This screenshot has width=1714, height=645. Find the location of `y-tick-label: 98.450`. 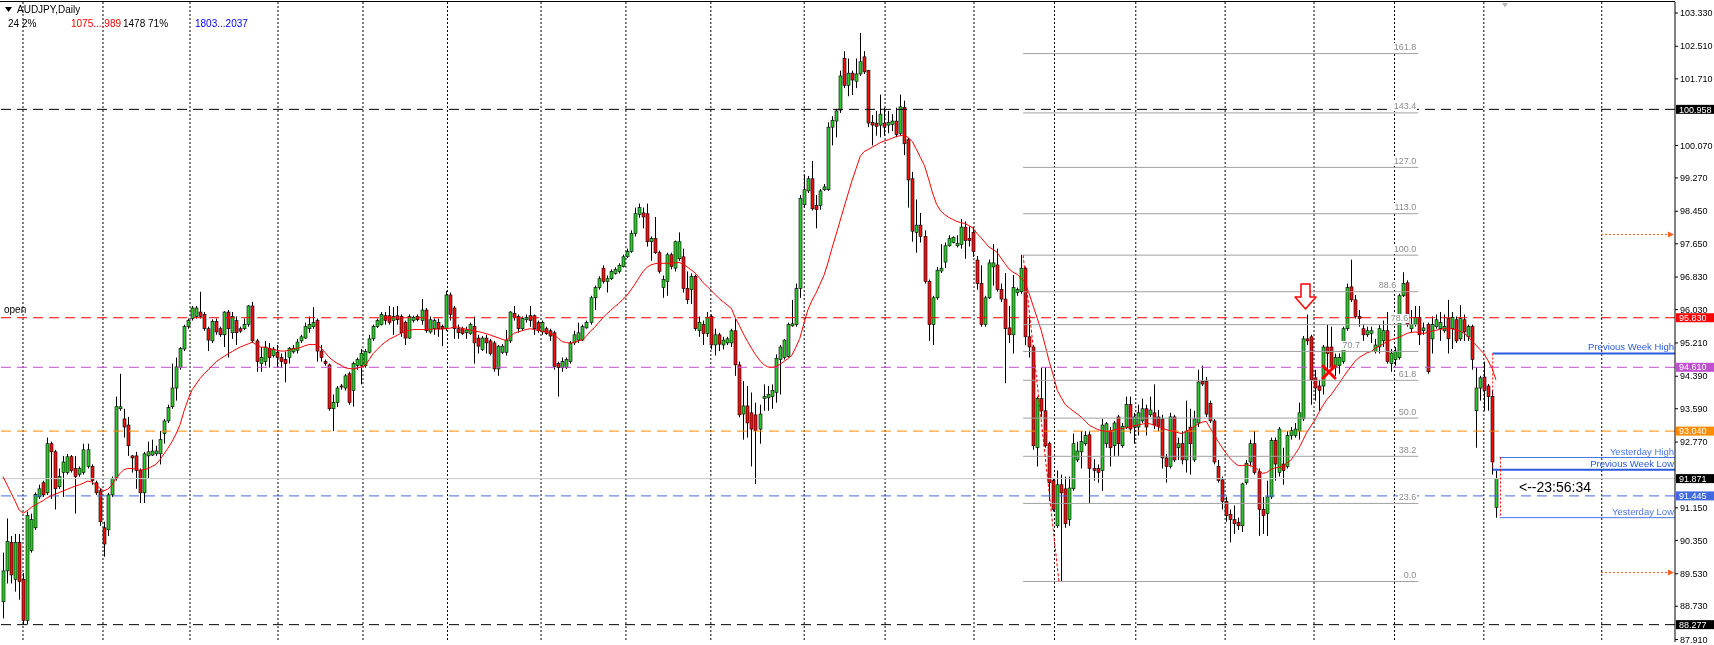

y-tick-label: 98.450 is located at coordinates (1694, 211).